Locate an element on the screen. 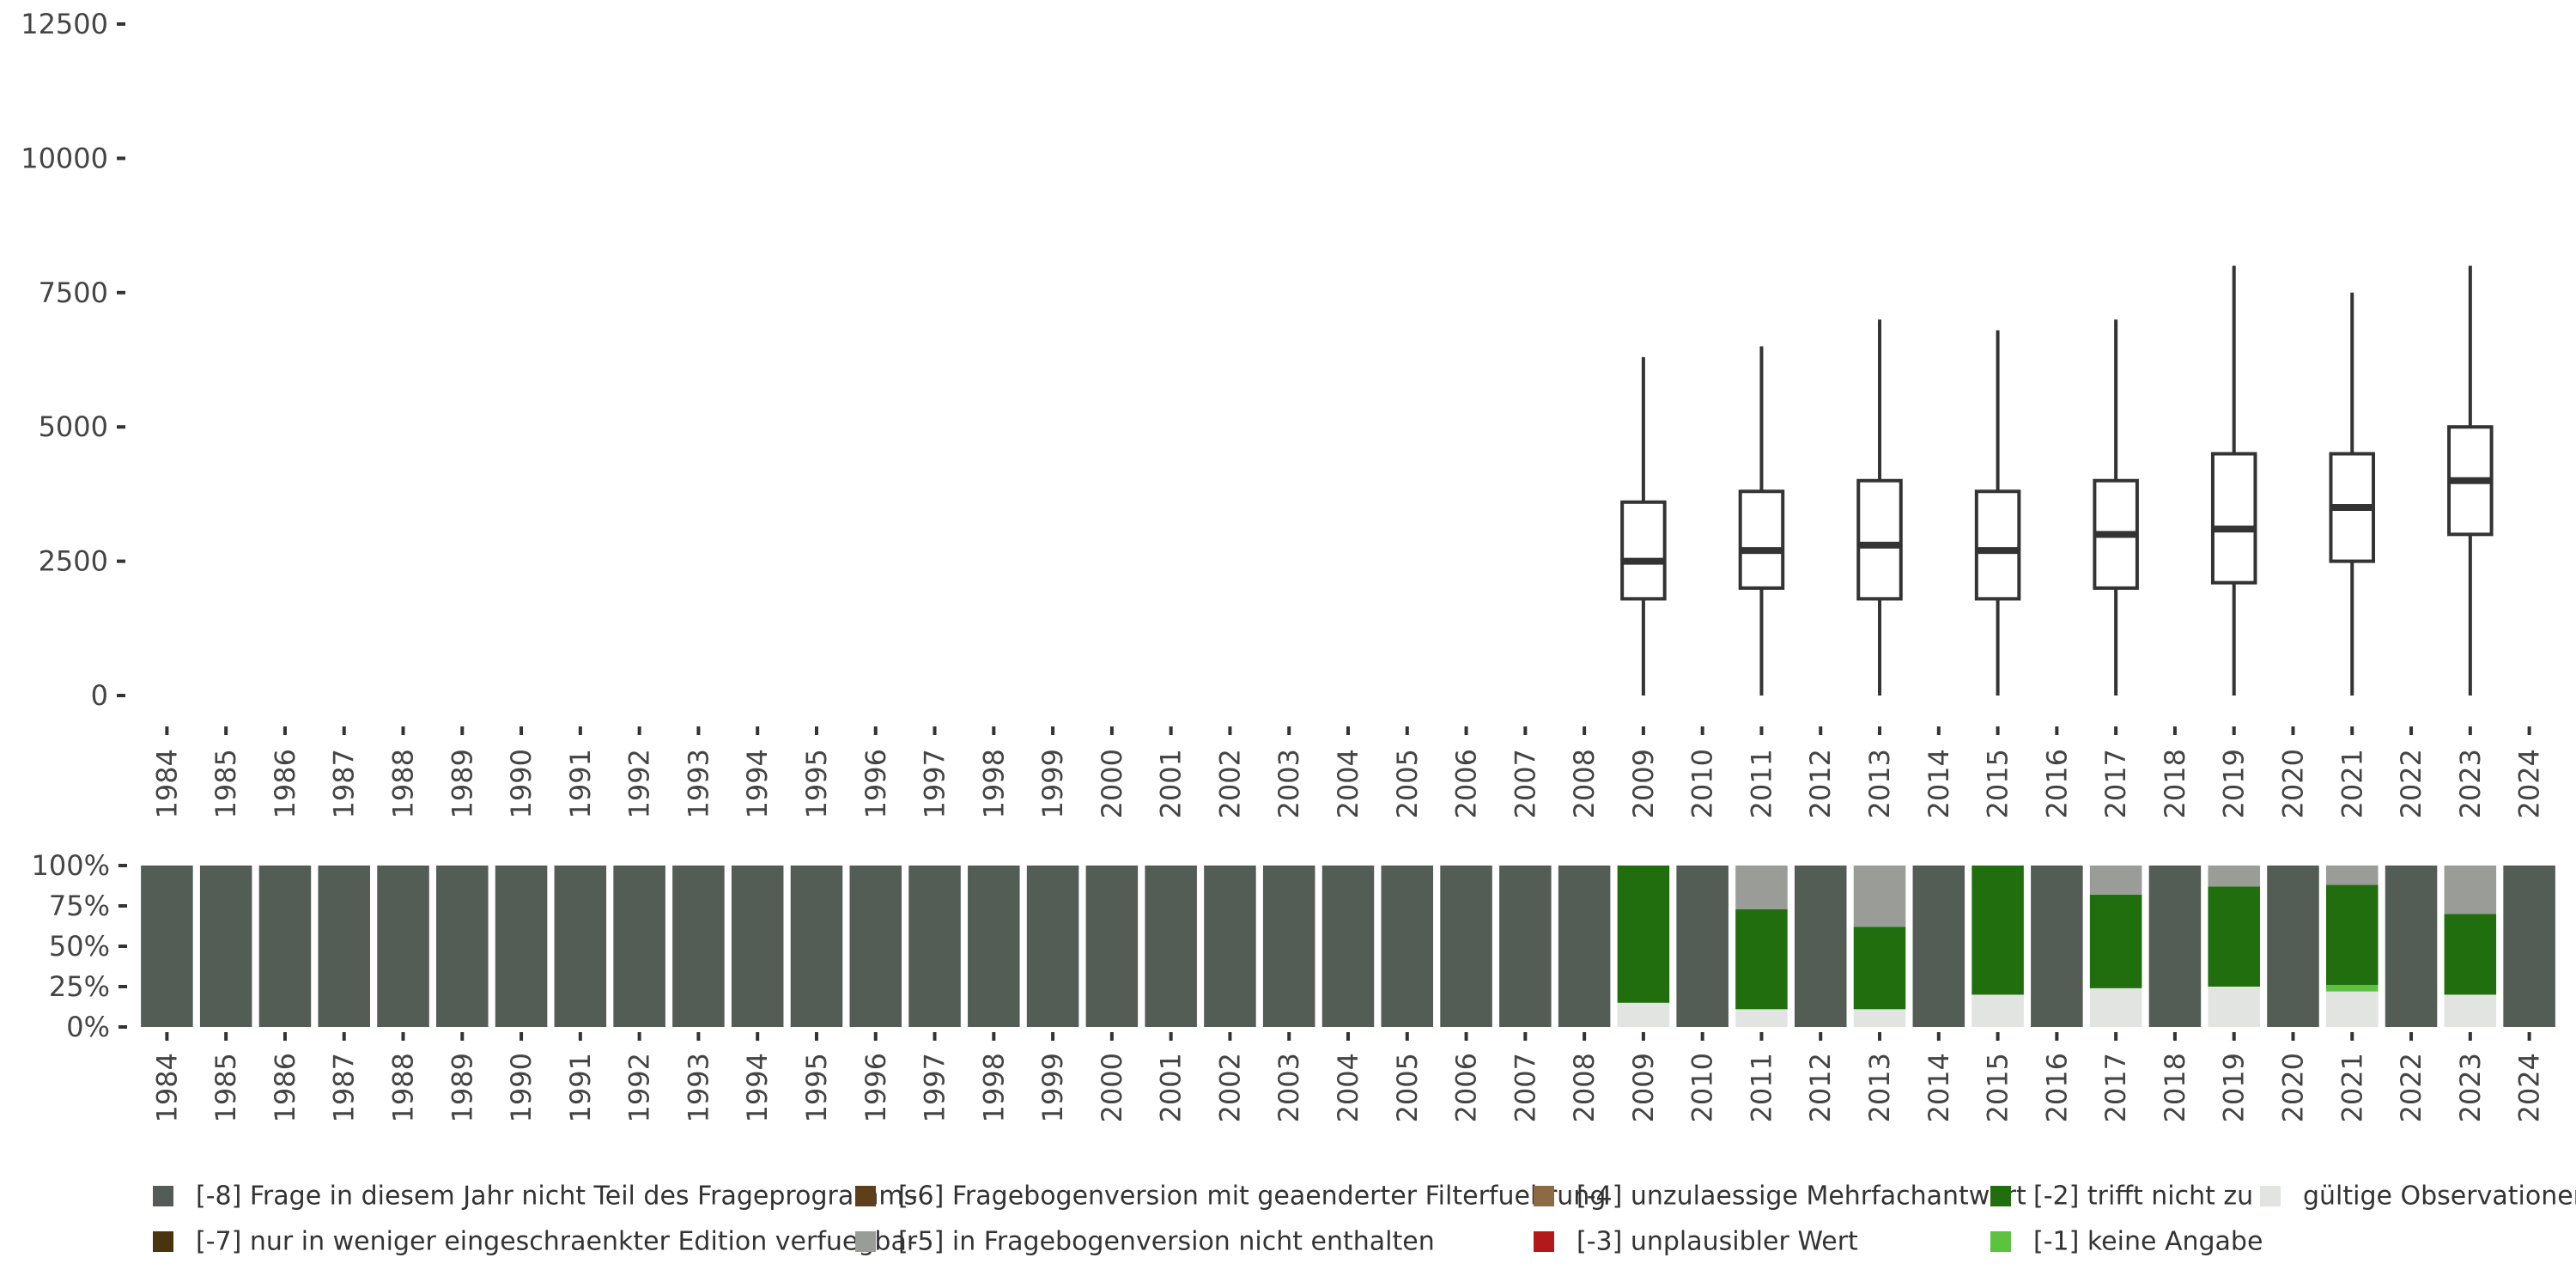 The image size is (2576, 1288). x-tick-label: 1986 is located at coordinates (285, 783).